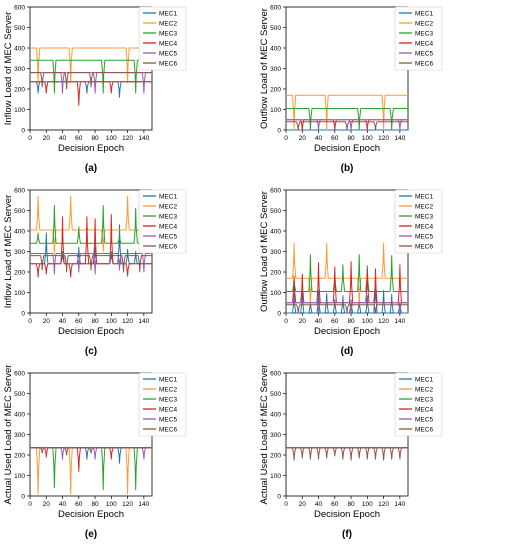  What do you see at coordinates (367, 321) in the screenshot?
I see `x-tick-label: 100` at bounding box center [367, 321].